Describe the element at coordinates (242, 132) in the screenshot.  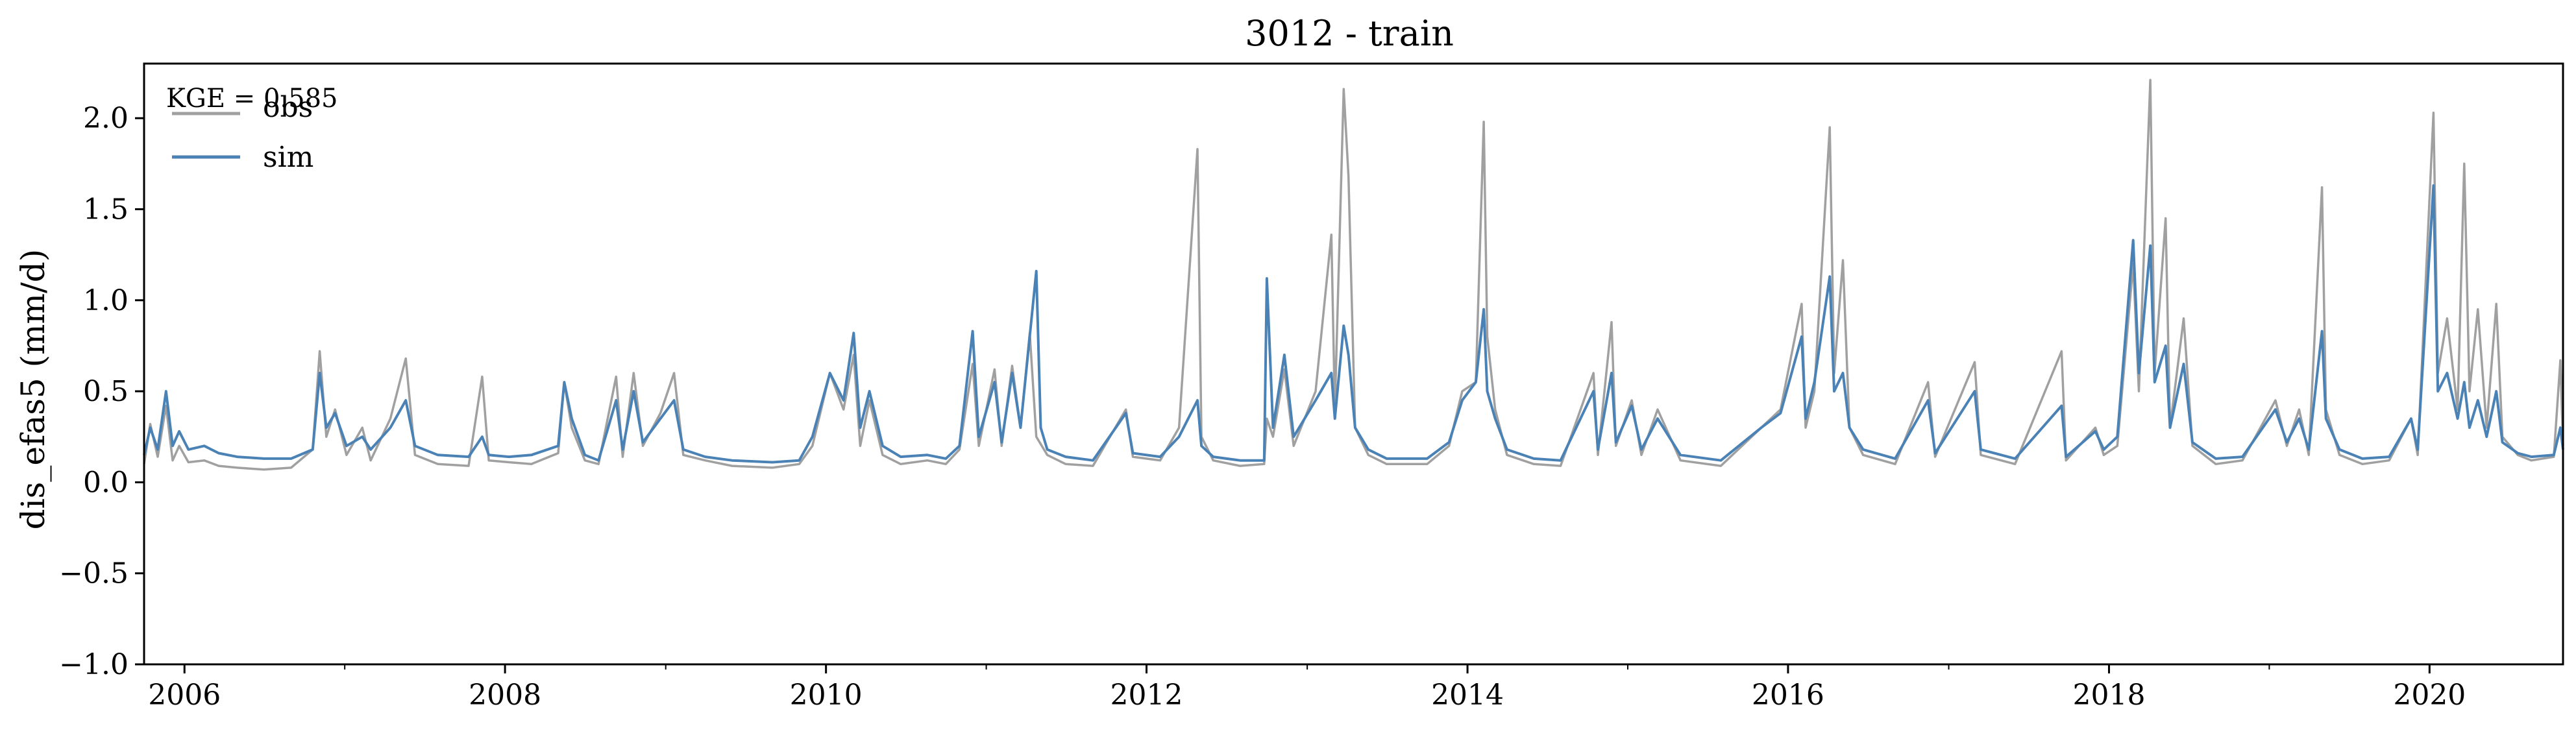
I see `legend: obs sim` at that location.